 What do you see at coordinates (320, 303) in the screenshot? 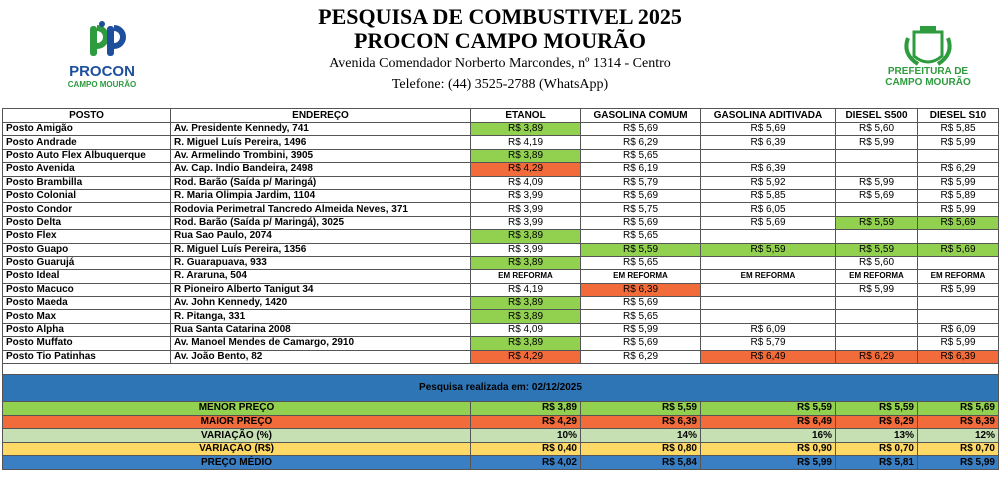
I see `station-address: Av. John Kennedy, 1420` at bounding box center [320, 303].